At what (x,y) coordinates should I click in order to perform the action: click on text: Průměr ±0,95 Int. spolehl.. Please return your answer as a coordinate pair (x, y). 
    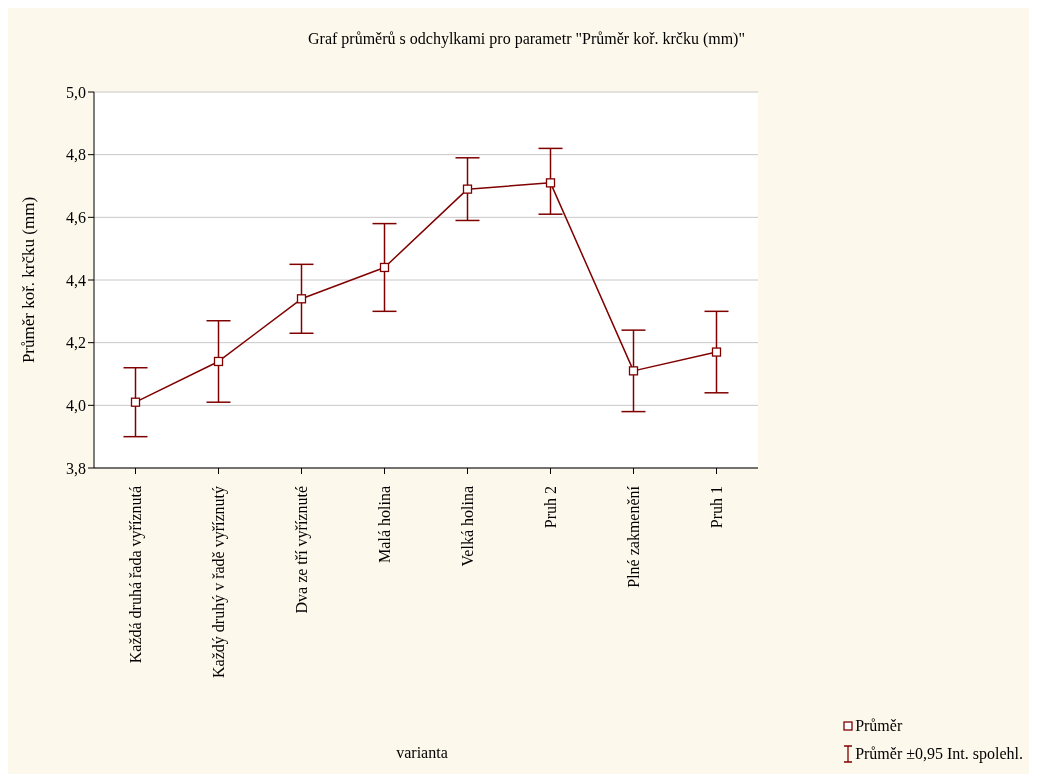
    Looking at the image, I should click on (939, 754).